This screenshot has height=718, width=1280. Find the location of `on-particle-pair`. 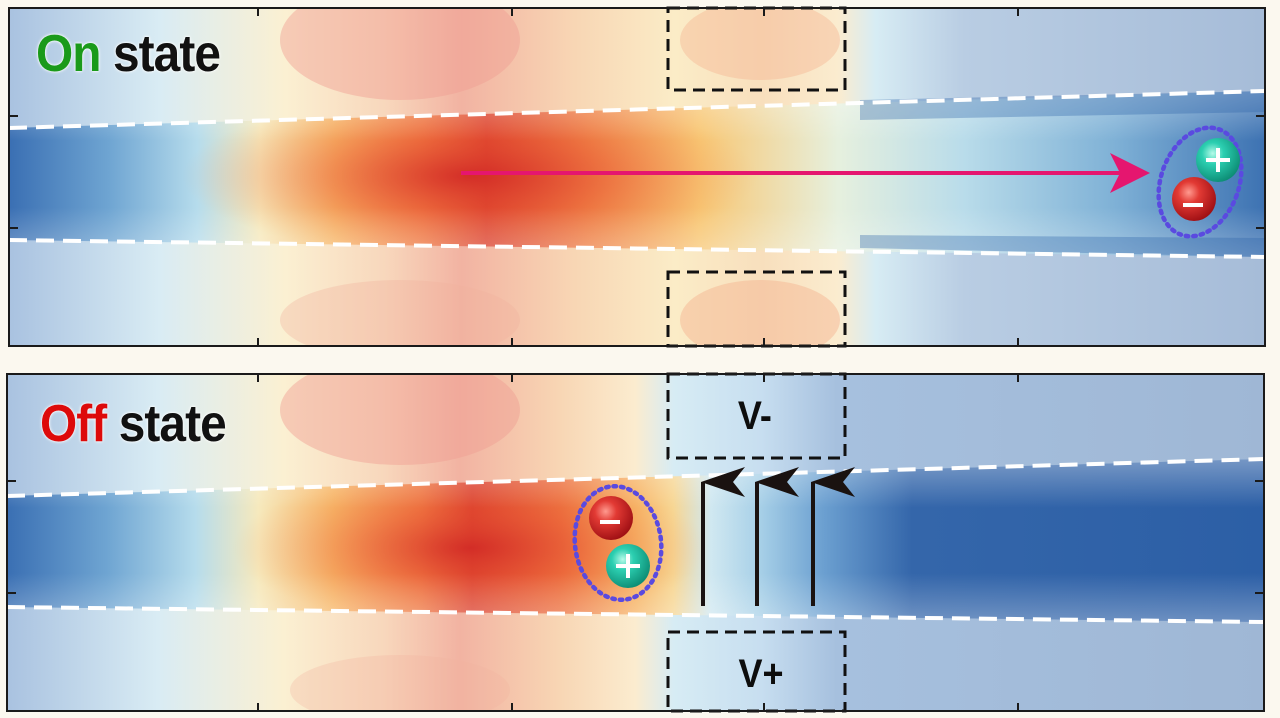

on-particle-pair is located at coordinates (1200, 182).